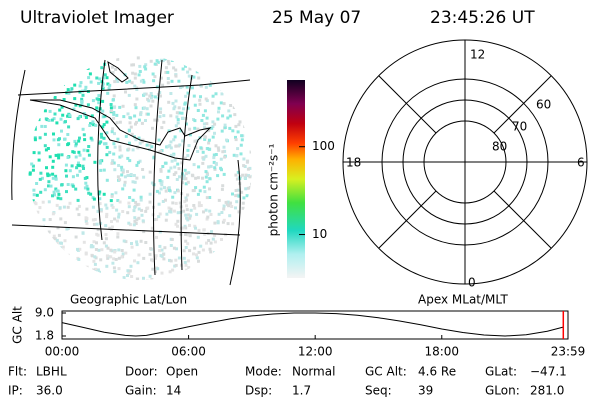 Image resolution: width=600 pixels, height=400 pixels. What do you see at coordinates (316, 18) in the screenshot?
I see `date: 25 May 07` at bounding box center [316, 18].